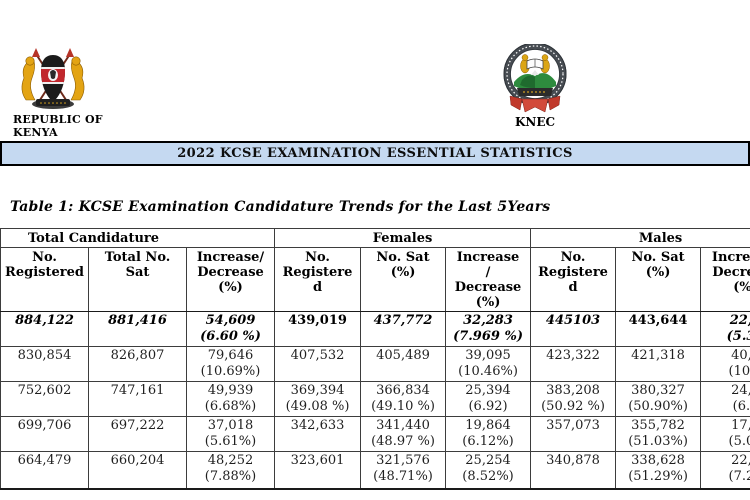 The height and width of the screenshot is (500, 750). I want to click on column-header-total-registered: No. Registered, so click(44, 279).